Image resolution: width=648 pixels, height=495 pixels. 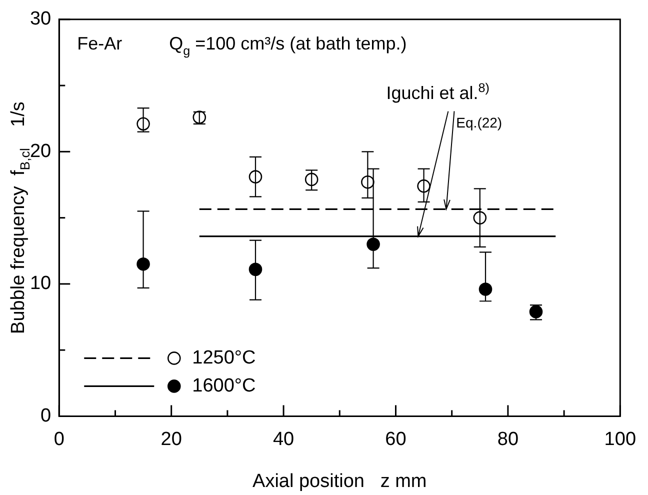 I want to click on x-tick-label: 100, so click(x=620, y=439).